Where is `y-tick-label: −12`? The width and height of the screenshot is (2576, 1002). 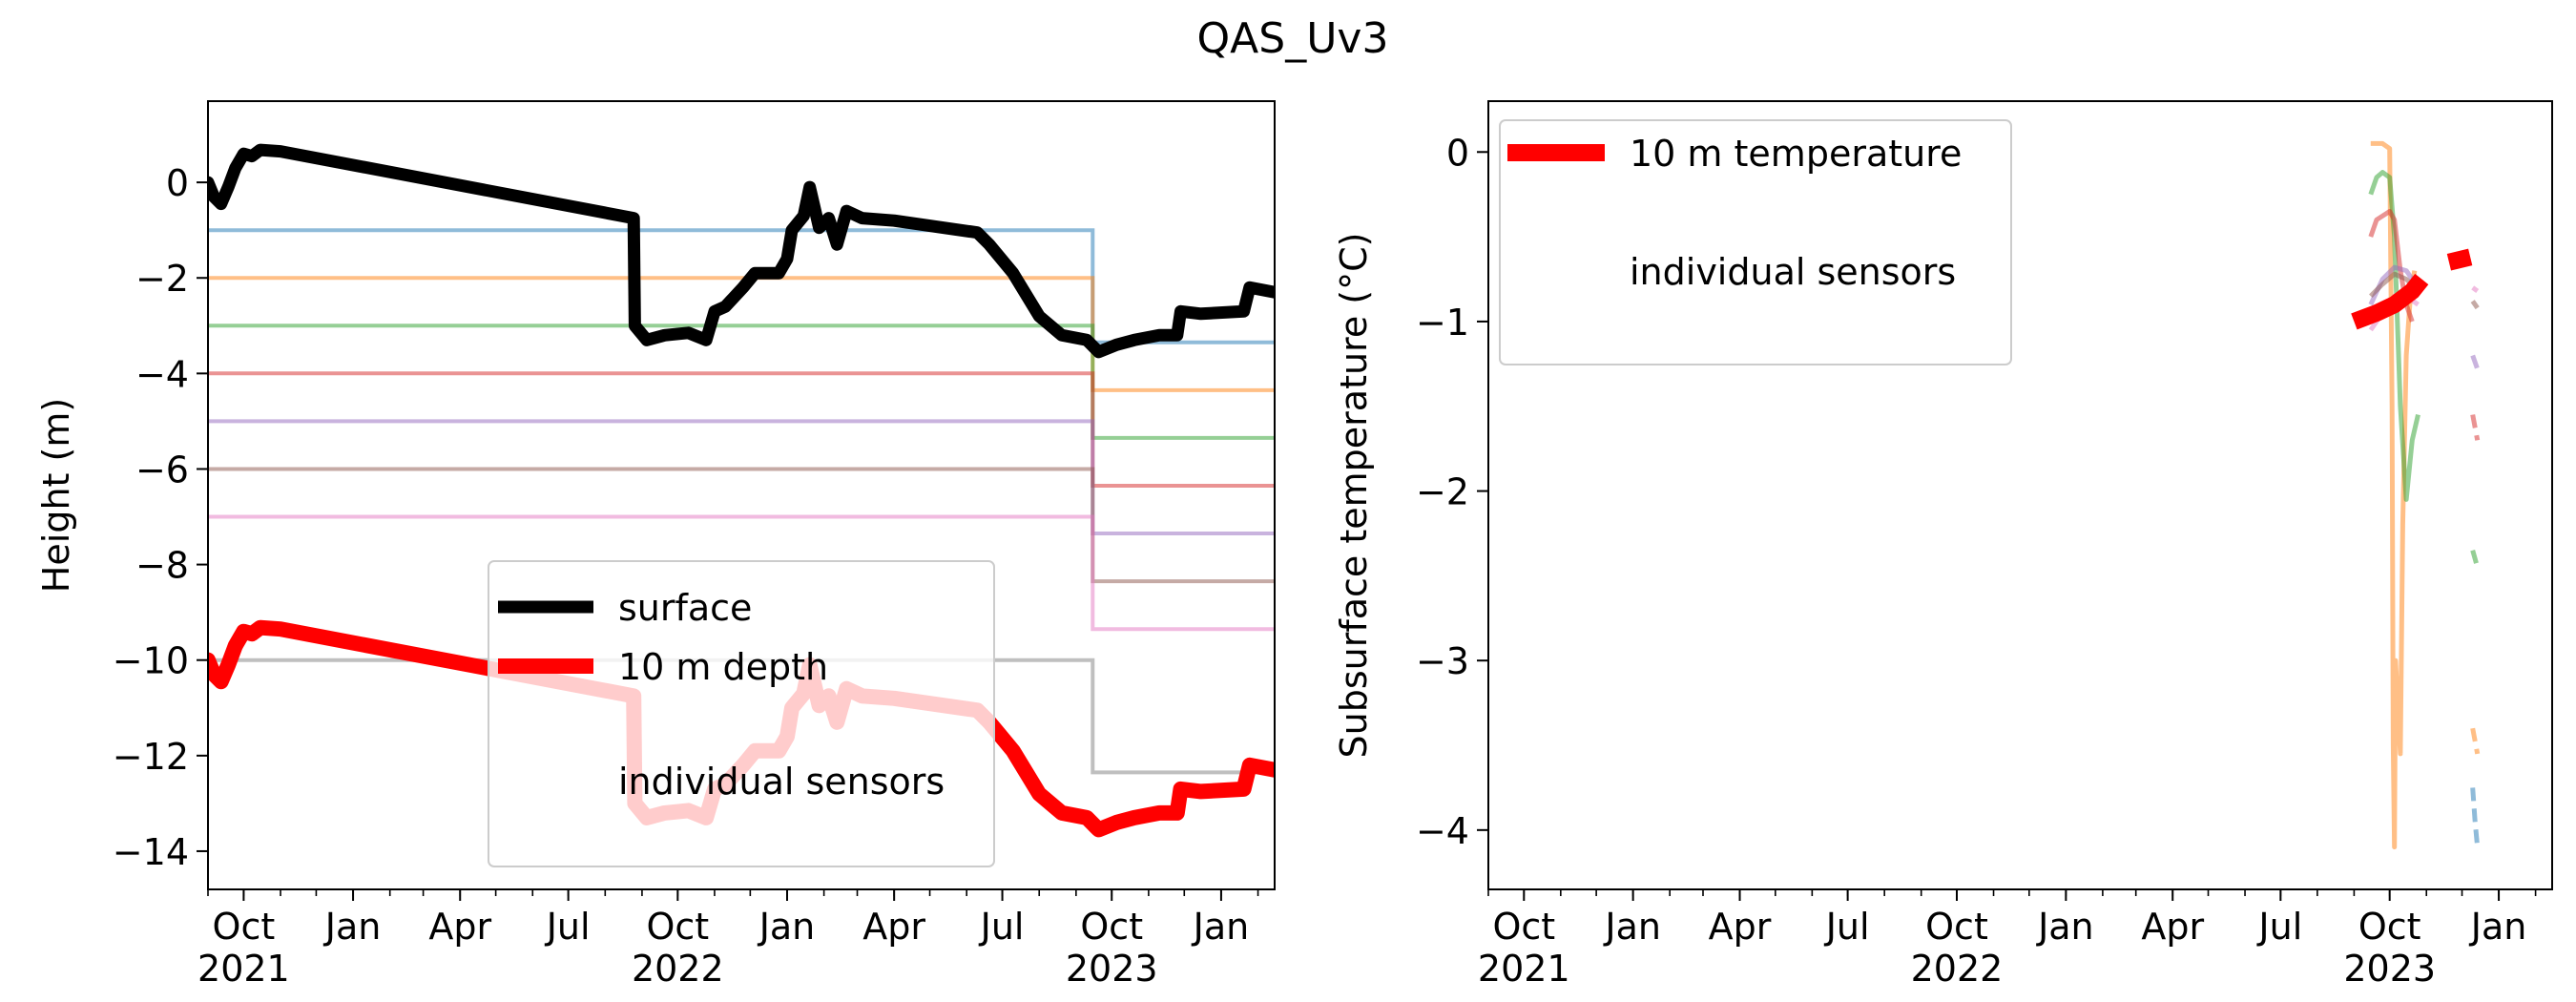 y-tick-label: −12 is located at coordinates (151, 757).